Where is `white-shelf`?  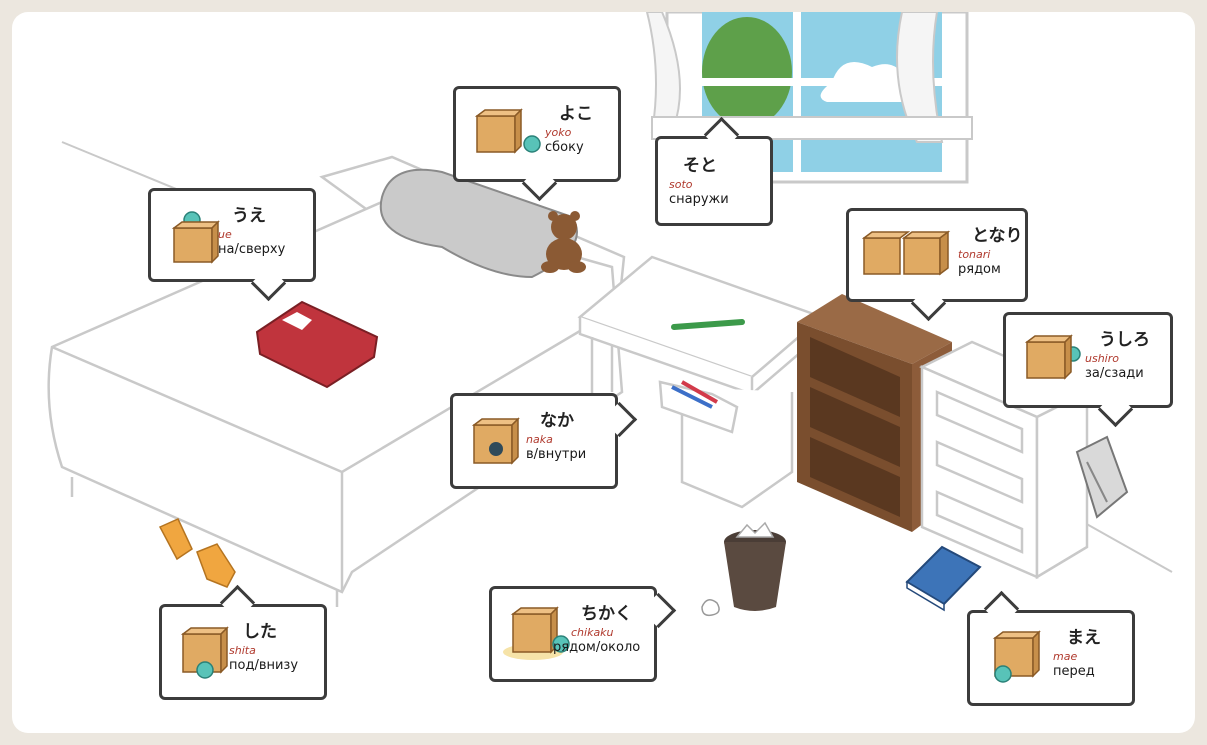
white-shelf is located at coordinates (1004, 460).